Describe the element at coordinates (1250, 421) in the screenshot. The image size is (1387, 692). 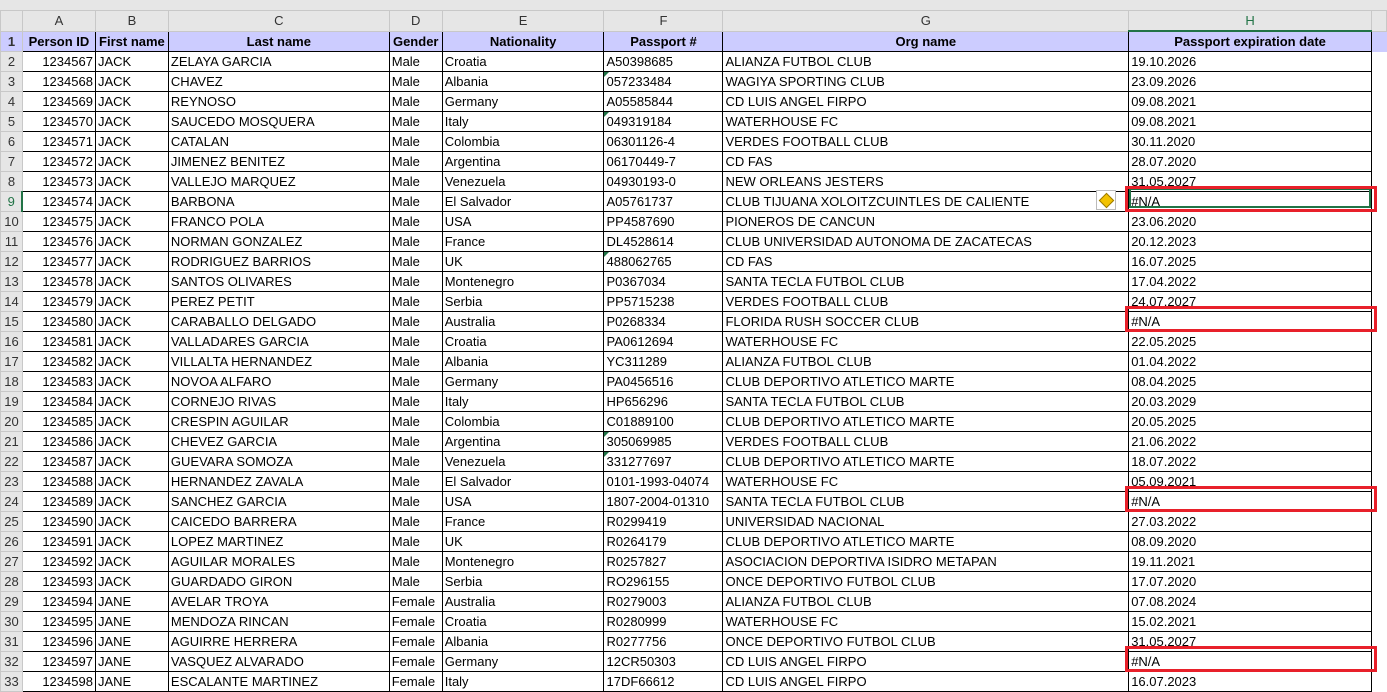
I see `cell-H20: 20.05.2025` at that location.